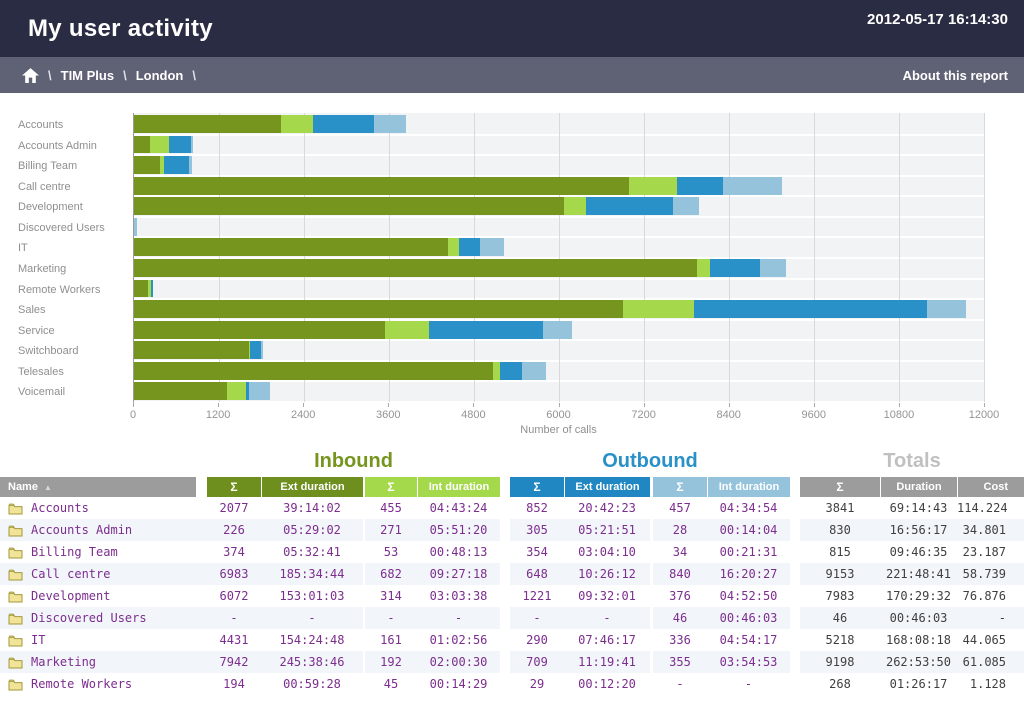  What do you see at coordinates (23, 248) in the screenshot?
I see `chart-category-label: IT` at bounding box center [23, 248].